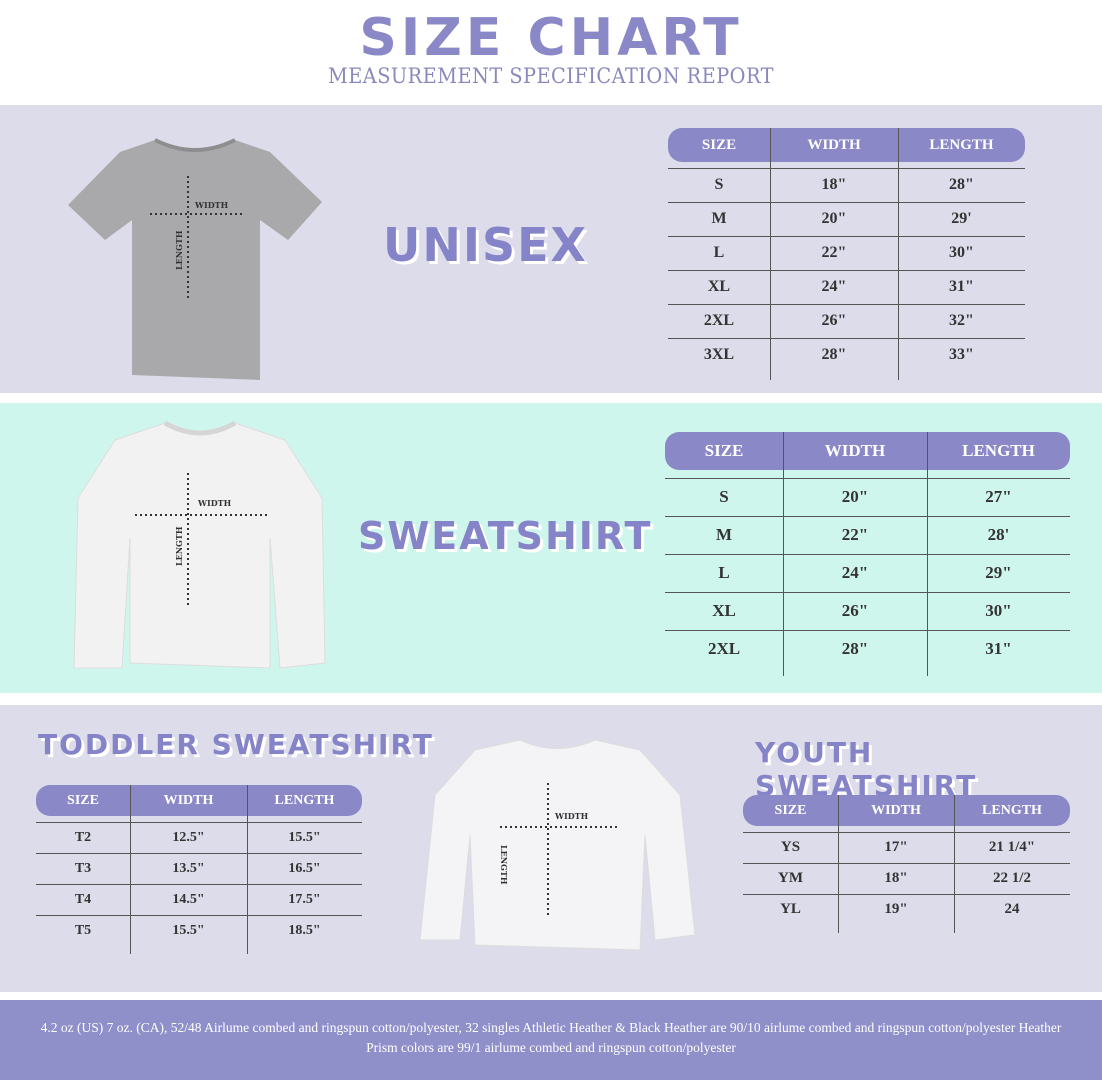  Describe the element at coordinates (199, 544) in the screenshot. I see `sweatshirt-image: WIDTH LENGTH` at that location.